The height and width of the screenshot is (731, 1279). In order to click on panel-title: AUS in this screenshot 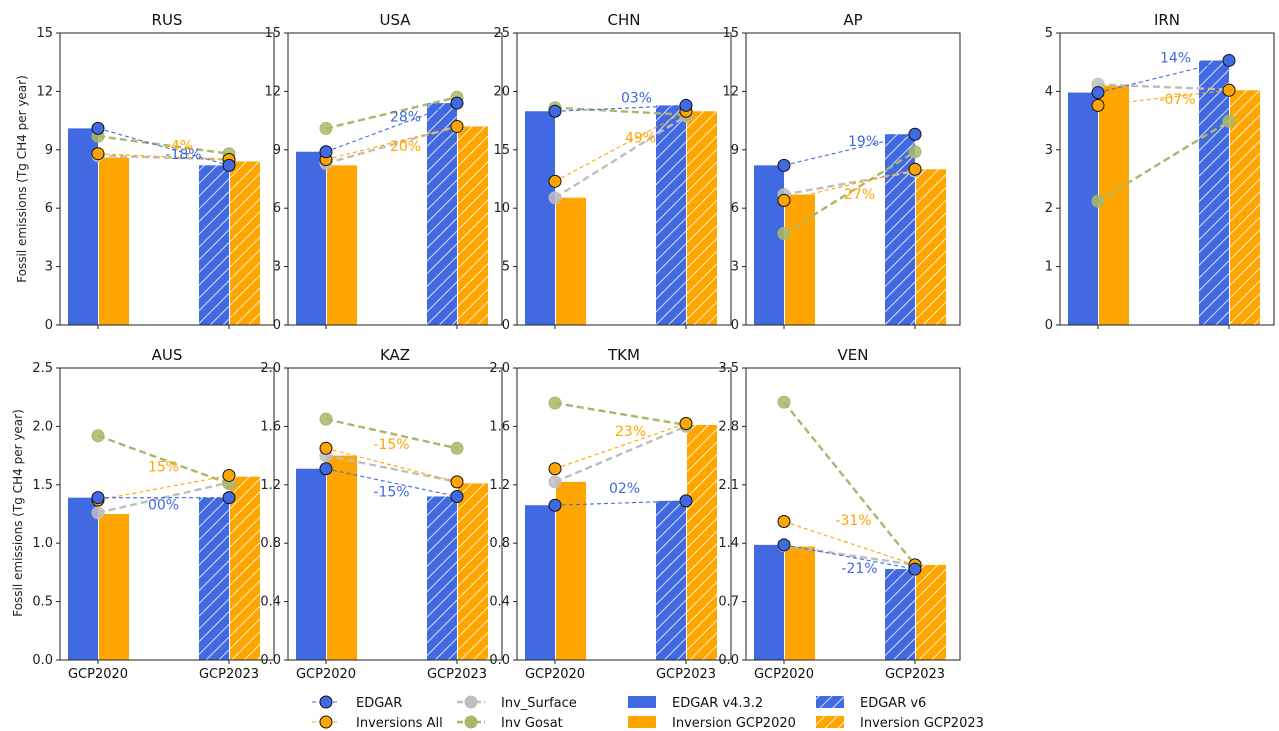, I will do `click(167, 355)`.